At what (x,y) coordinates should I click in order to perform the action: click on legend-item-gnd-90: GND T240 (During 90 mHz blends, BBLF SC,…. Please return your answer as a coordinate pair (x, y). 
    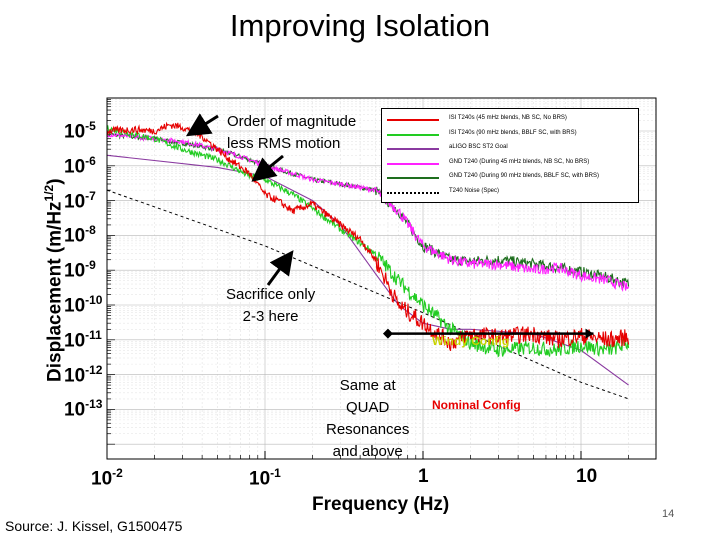
    Looking at the image, I should click on (510, 178).